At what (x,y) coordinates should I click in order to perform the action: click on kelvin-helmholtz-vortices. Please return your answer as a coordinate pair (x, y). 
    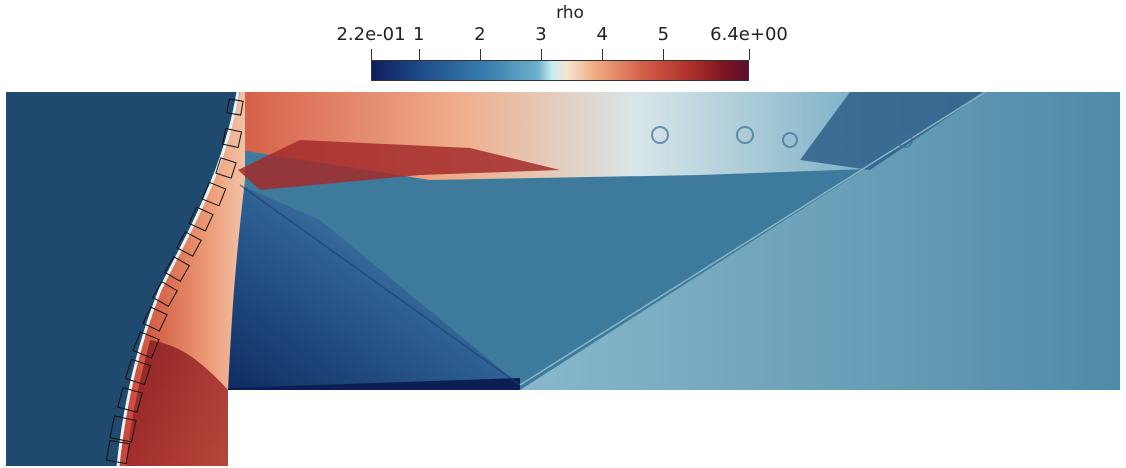
    Looking at the image, I should click on (782, 140).